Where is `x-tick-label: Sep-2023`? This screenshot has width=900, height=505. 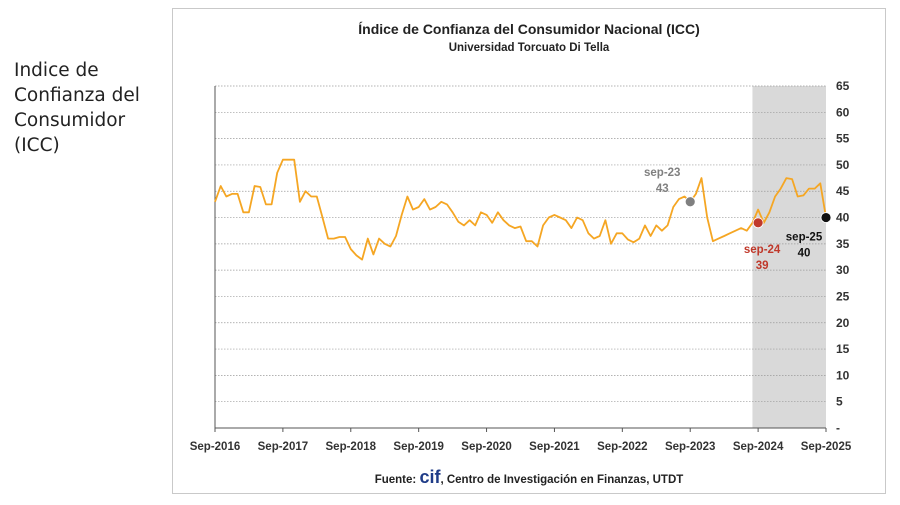 x-tick-label: Sep-2023 is located at coordinates (690, 447).